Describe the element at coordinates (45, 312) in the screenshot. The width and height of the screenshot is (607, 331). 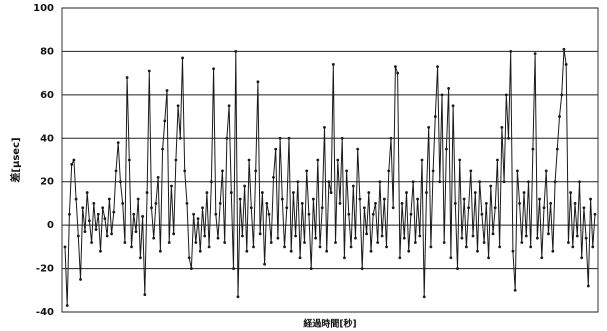
I see `y-tick-label: -40` at that location.